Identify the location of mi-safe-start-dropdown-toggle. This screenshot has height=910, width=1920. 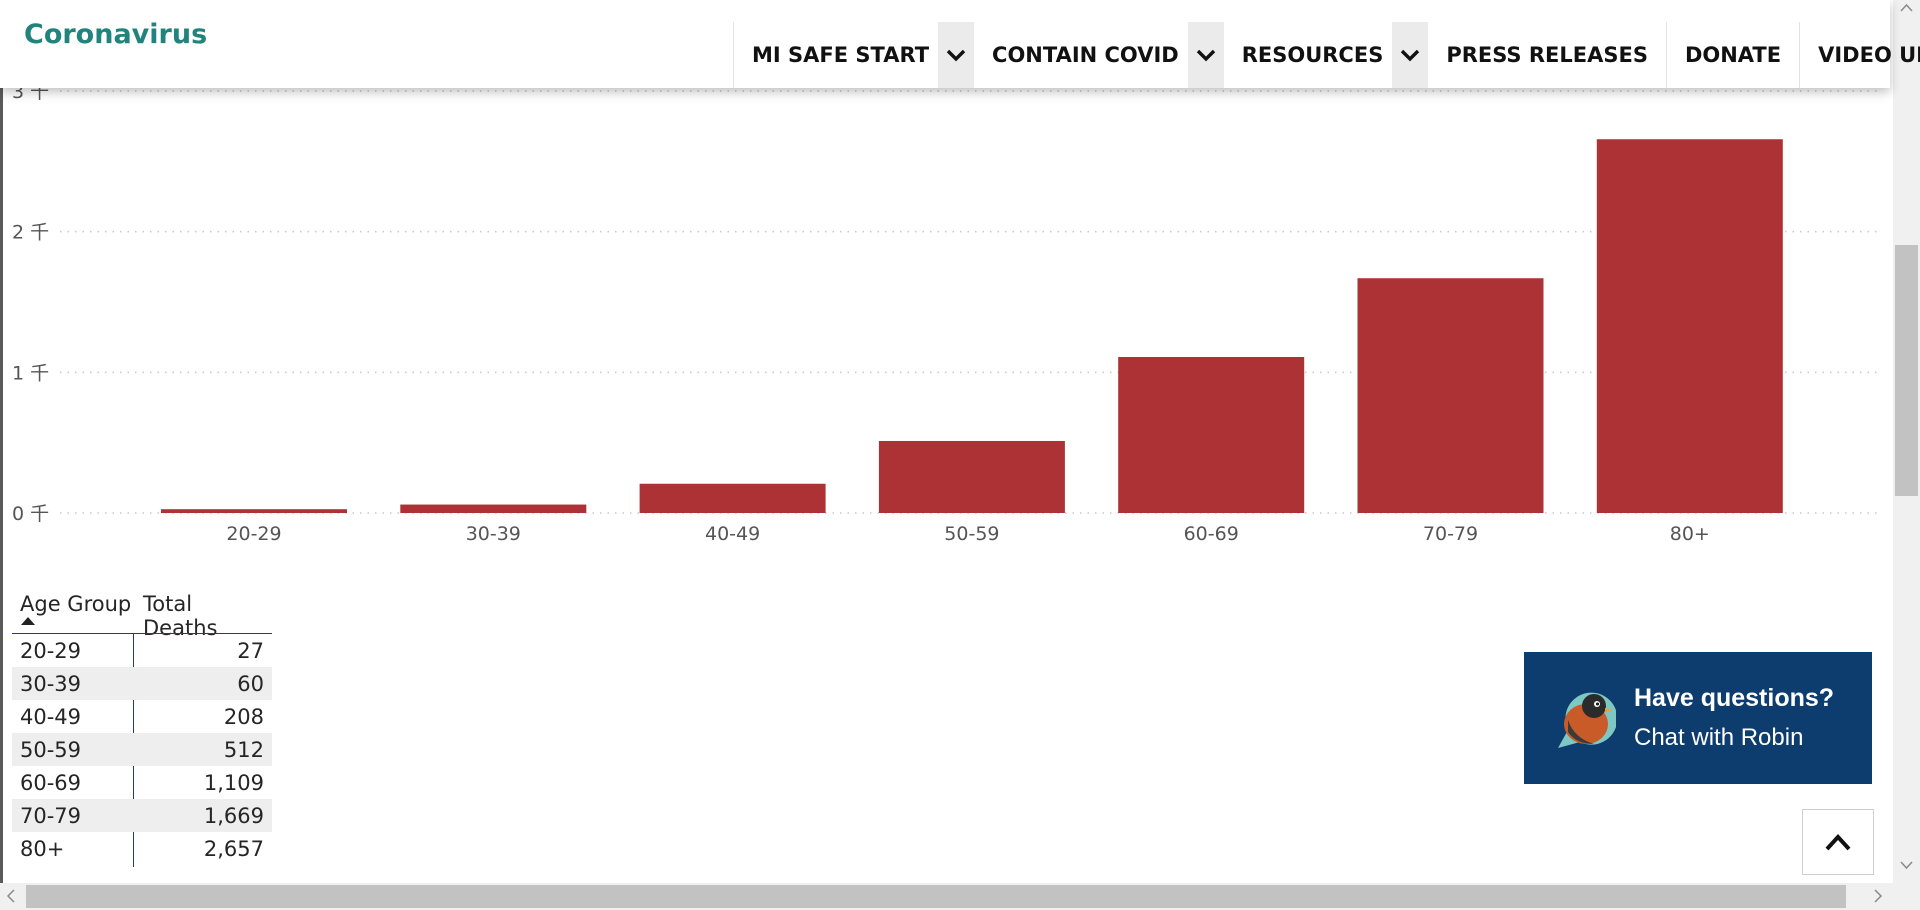
(956, 55).